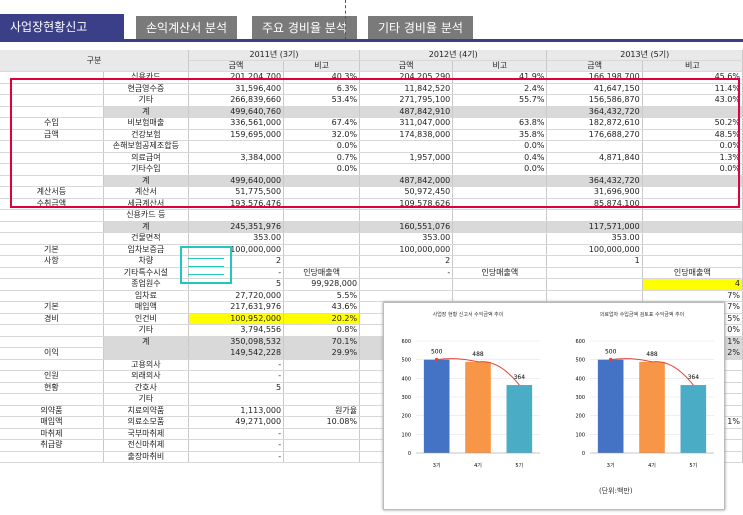 Image resolution: width=743 pixels, height=515 pixels. What do you see at coordinates (371, 181) in the screenshot?
I see `table-row: 계 499,640,000 487,842,000 364,432,720` at bounding box center [371, 181].